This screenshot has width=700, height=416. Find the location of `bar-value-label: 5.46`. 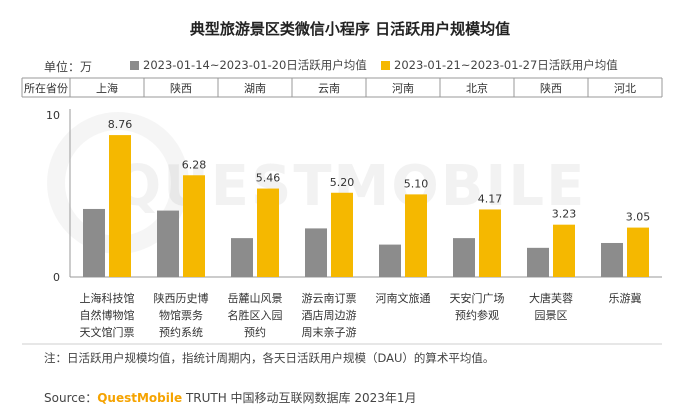

bar-value-label: 5.46 is located at coordinates (268, 178).